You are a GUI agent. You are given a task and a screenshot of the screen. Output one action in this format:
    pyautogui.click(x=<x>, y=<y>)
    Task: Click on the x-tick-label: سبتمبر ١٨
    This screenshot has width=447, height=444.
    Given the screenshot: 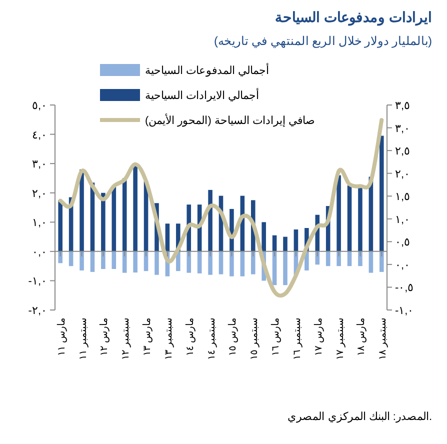 What is the action you would take?
    pyautogui.click(x=383, y=339)
    